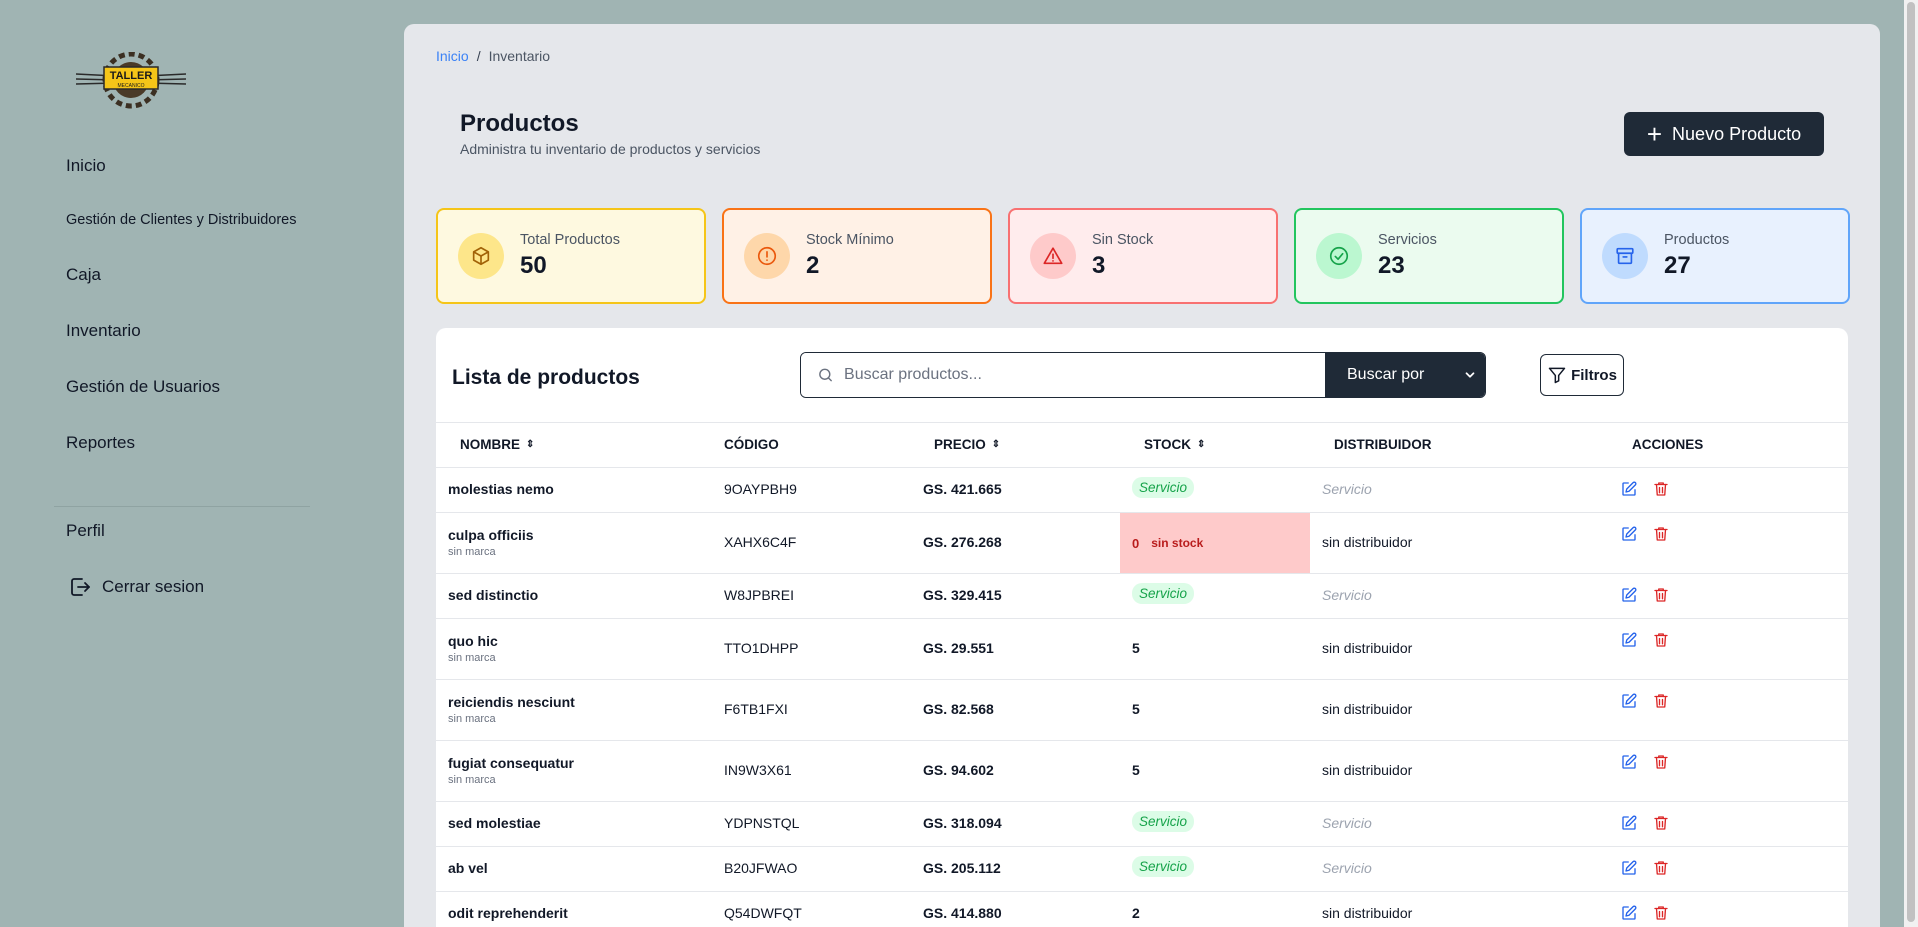  I want to click on chevron-down-icon, so click(1470, 375).